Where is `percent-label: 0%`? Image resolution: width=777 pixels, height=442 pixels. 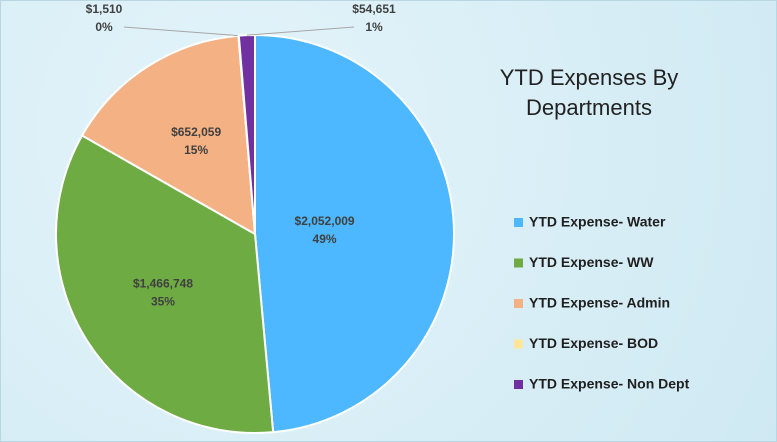
percent-label: 0% is located at coordinates (104, 27).